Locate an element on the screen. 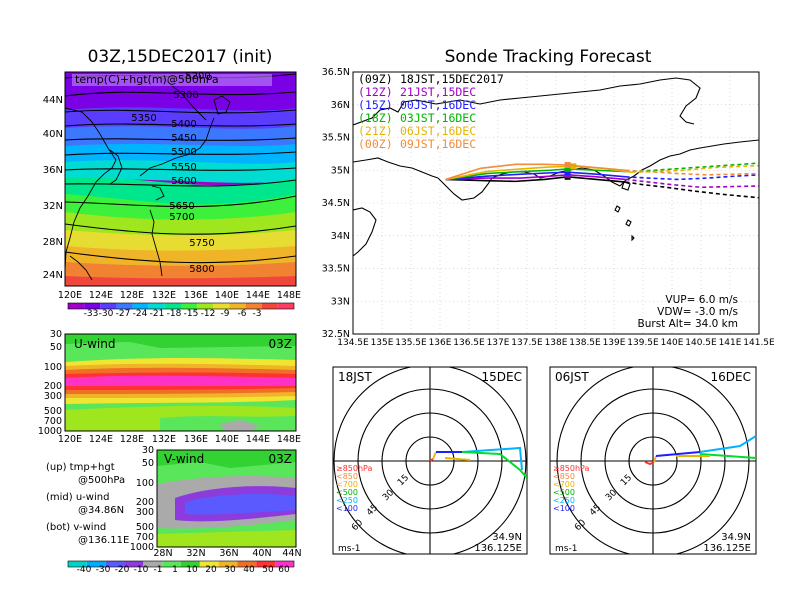 The image size is (792, 612). note-sub: @136.11E is located at coordinates (103, 540).